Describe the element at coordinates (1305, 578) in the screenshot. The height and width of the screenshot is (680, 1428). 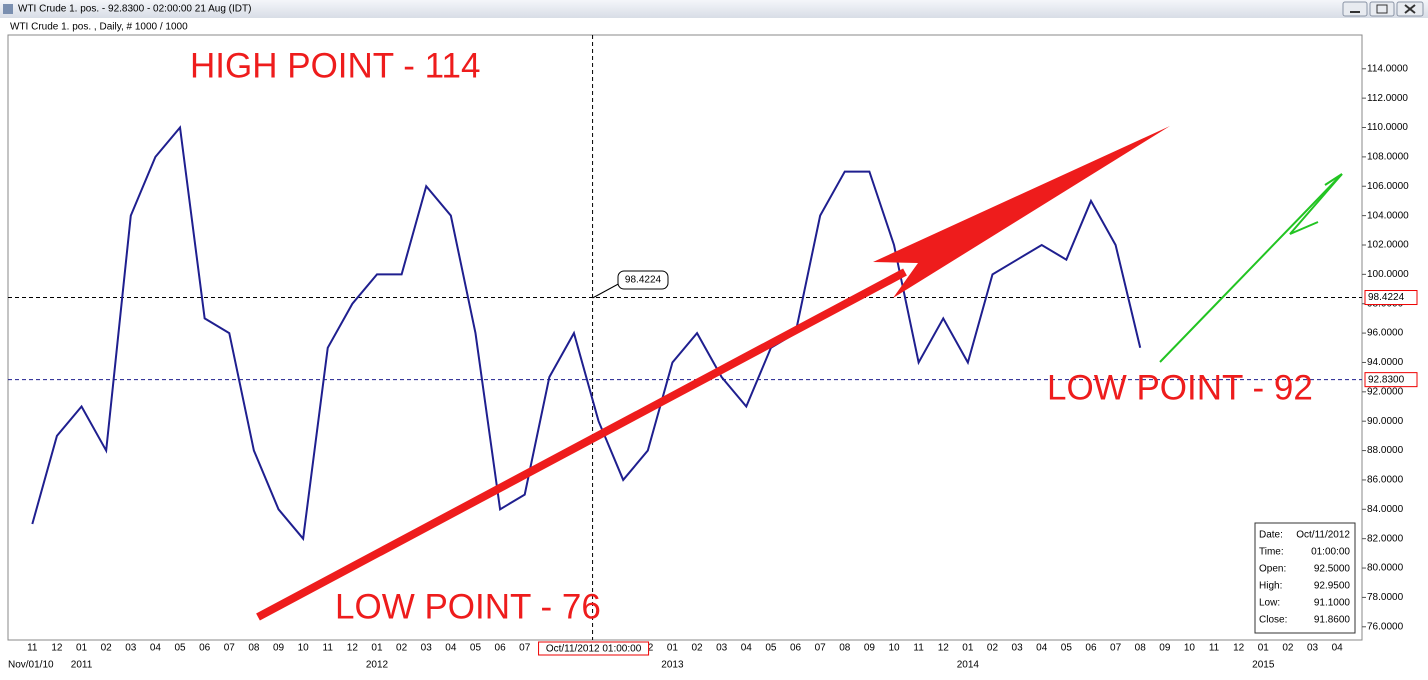
I see `info-box` at that location.